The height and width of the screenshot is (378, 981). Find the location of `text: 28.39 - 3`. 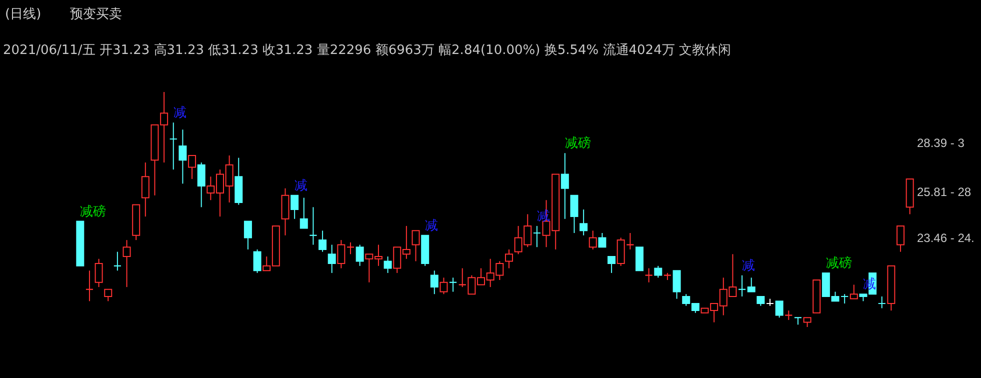

text: 28.39 - 3 is located at coordinates (941, 143).